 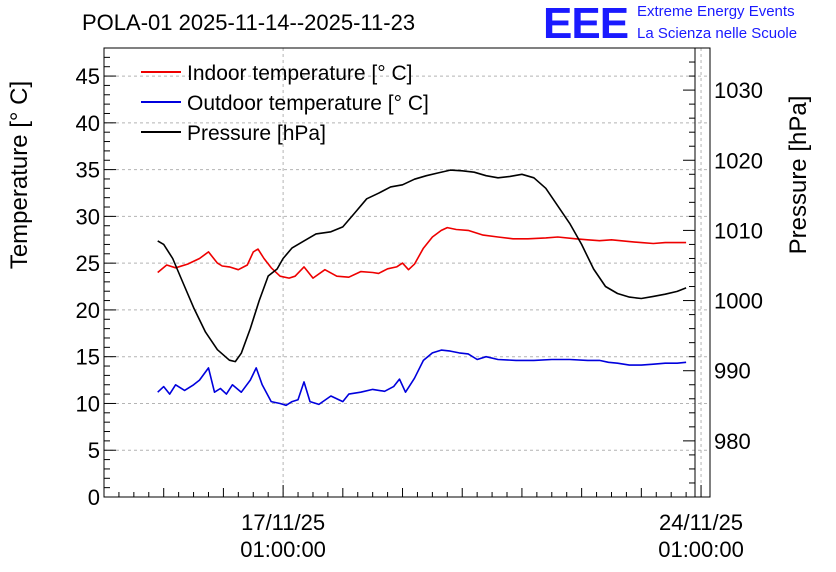 I want to click on eee-logo: EEE, so click(x=586, y=24).